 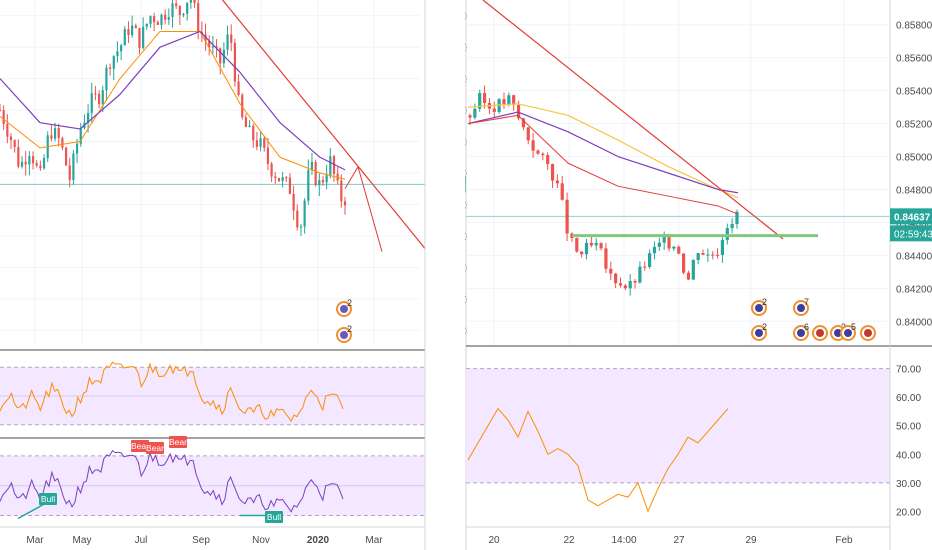 I want to click on right-rsi-tick-label: 50.00, so click(x=908, y=427).